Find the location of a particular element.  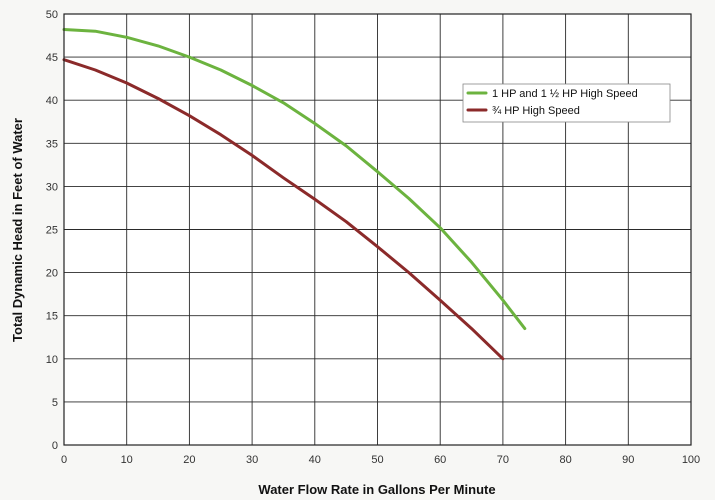

x-tick-label: 0 is located at coordinates (64, 460).